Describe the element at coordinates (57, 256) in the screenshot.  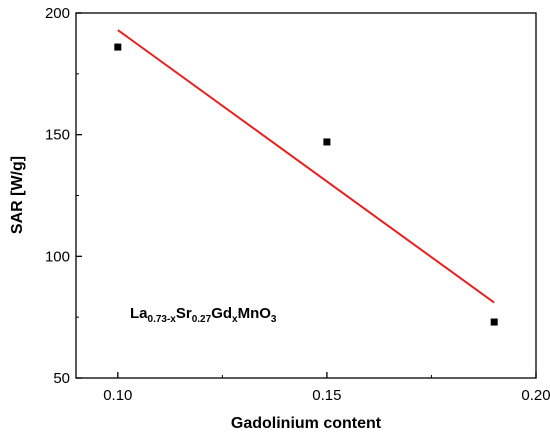
I see `y-tick-label: 100` at that location.